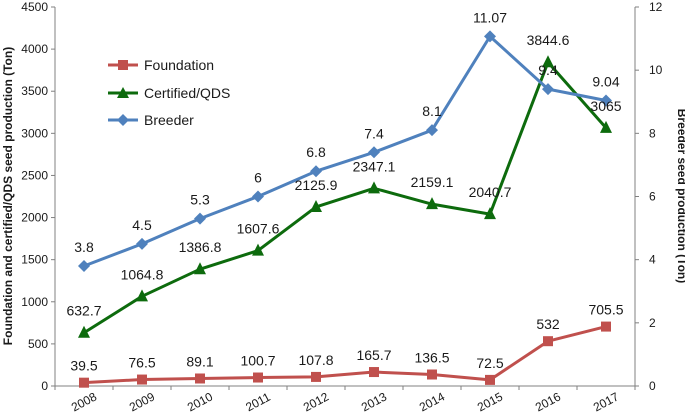  What do you see at coordinates (258, 402) in the screenshot?
I see `x-tick-label: 2011` at bounding box center [258, 402].